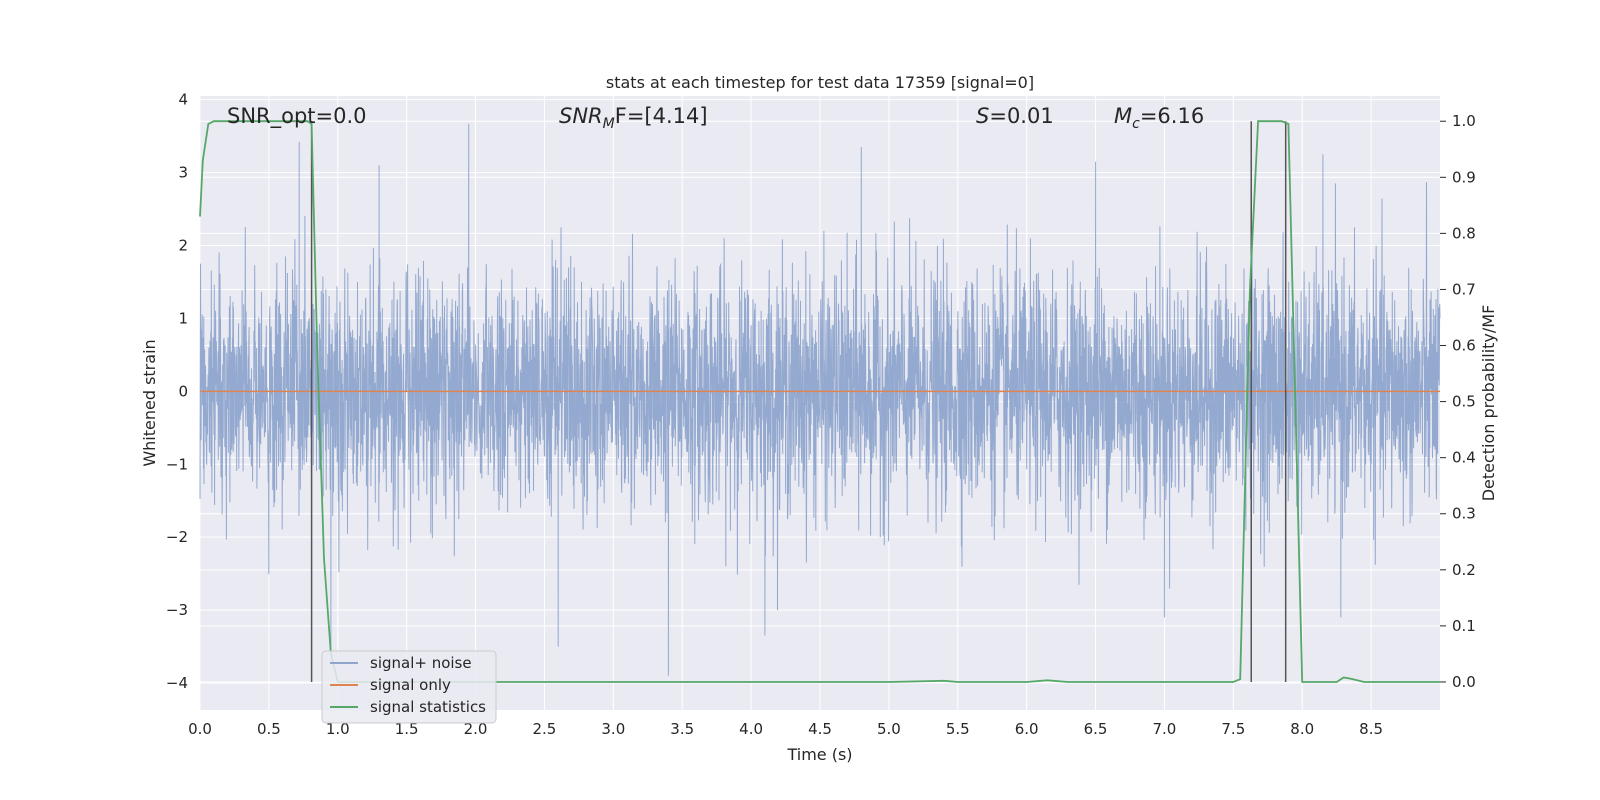 The width and height of the screenshot is (1600, 800). I want to click on legend-box, so click(409, 687).